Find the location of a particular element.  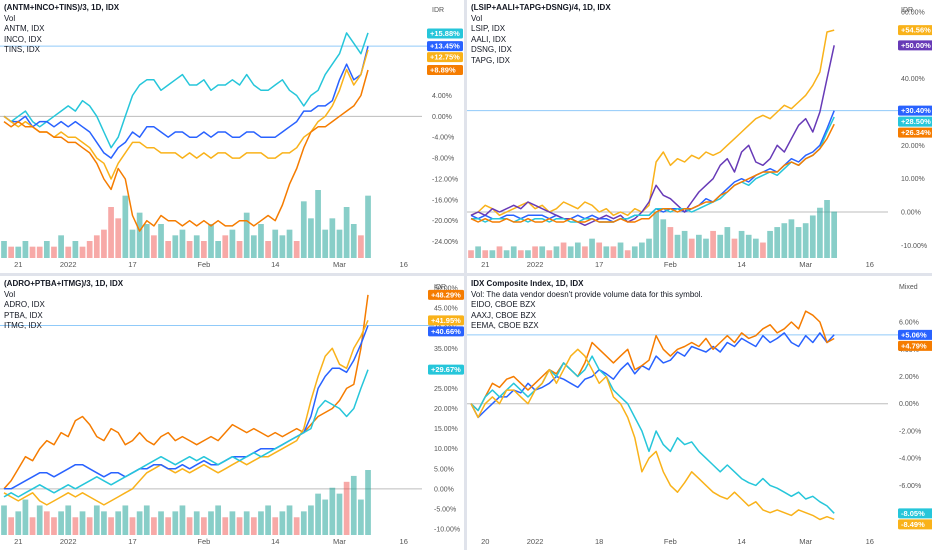

legend-series-adro: ADRO, IDX is located at coordinates (24, 304).